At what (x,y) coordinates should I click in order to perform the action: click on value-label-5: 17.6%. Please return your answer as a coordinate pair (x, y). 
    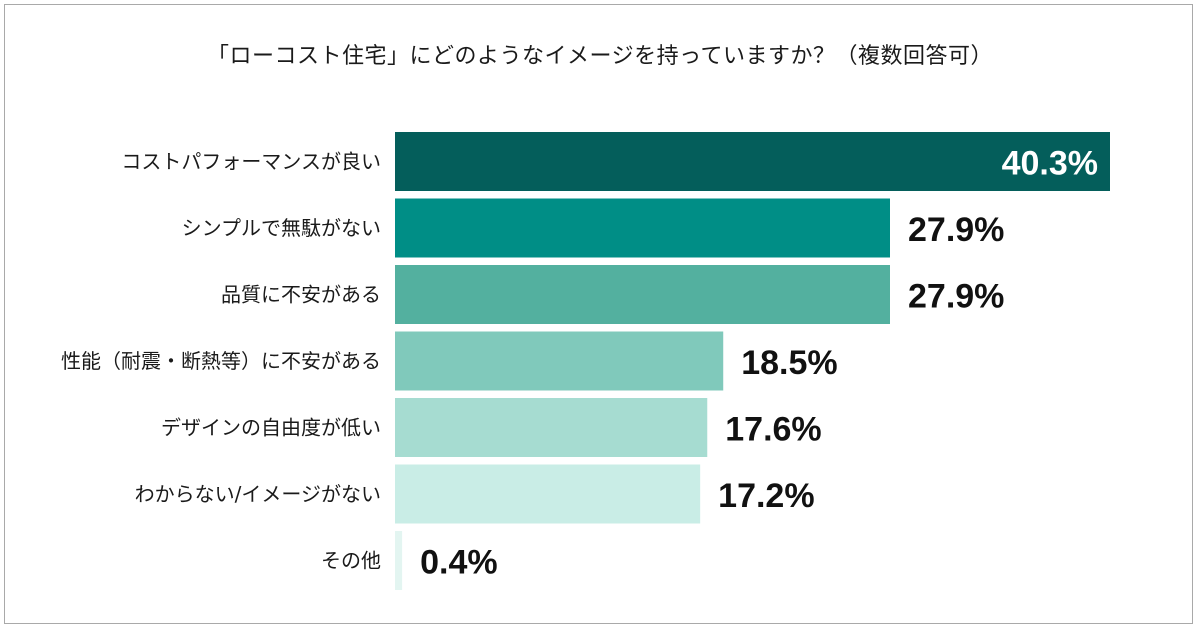
    Looking at the image, I should click on (773, 430).